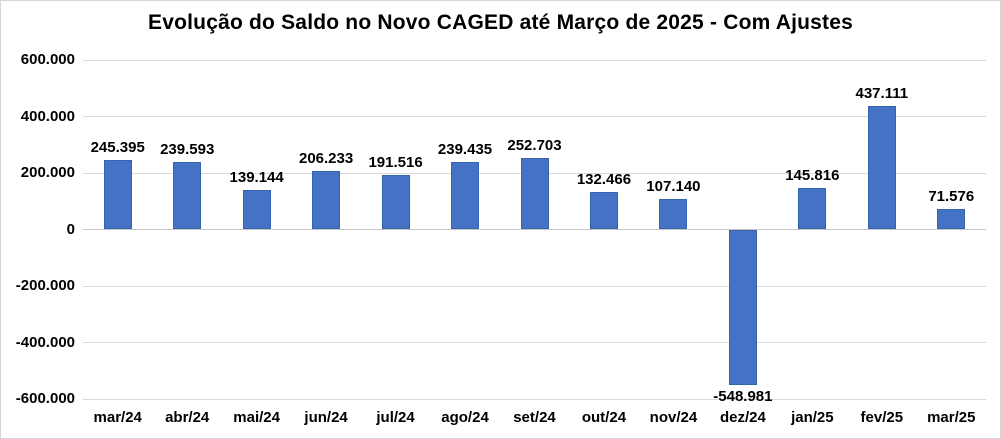  What do you see at coordinates (47, 116) in the screenshot?
I see `y-axis-tick-label: 400.000` at bounding box center [47, 116].